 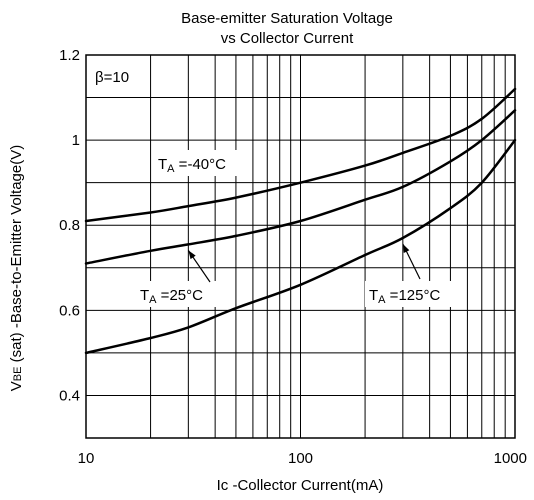 I want to click on y-tick-label: 1, so click(x=76, y=140).